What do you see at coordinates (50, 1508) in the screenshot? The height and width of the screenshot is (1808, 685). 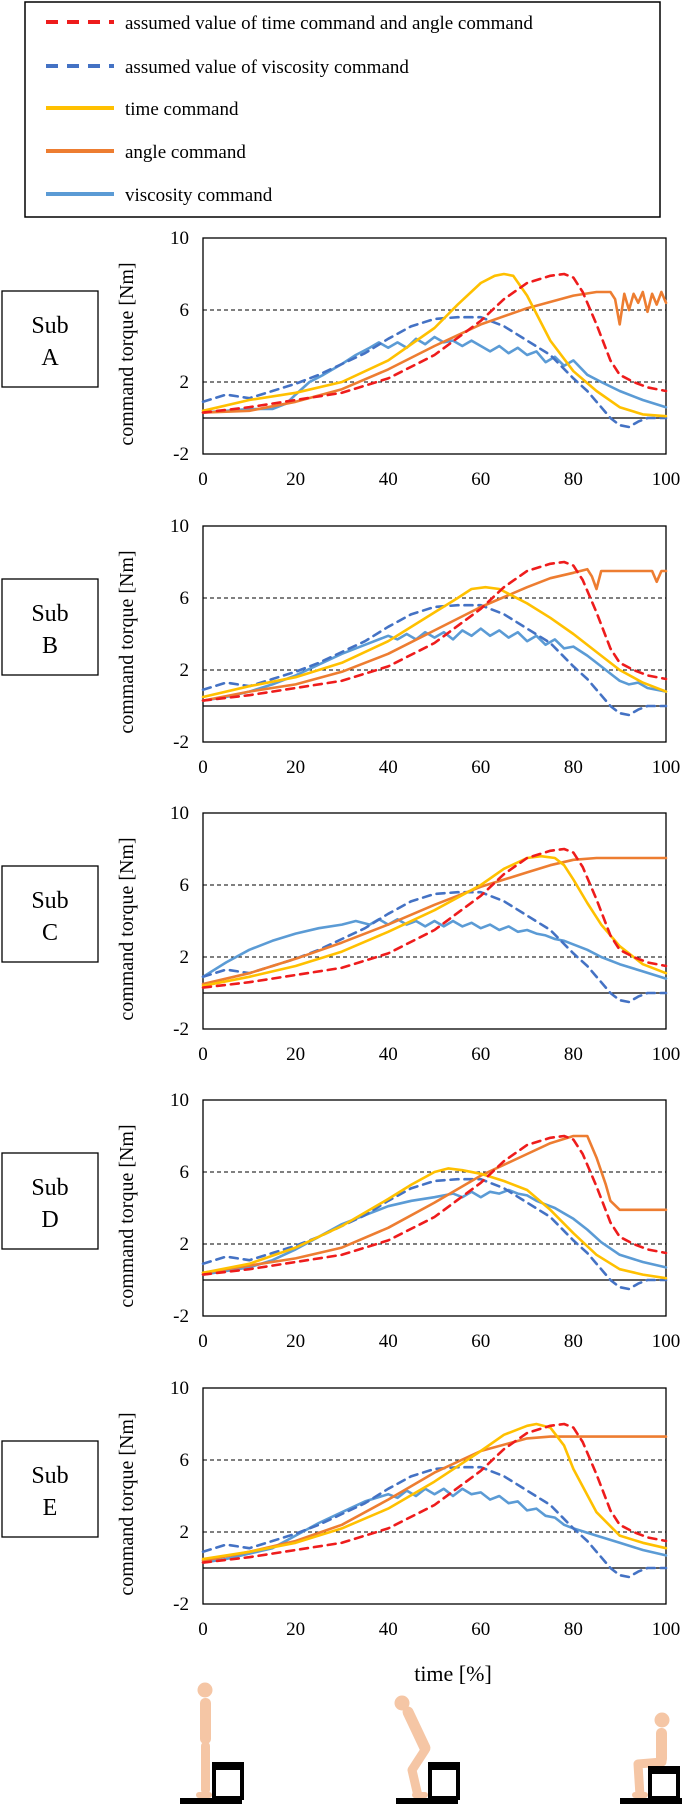 I see `subject-label-line2: E` at bounding box center [50, 1508].